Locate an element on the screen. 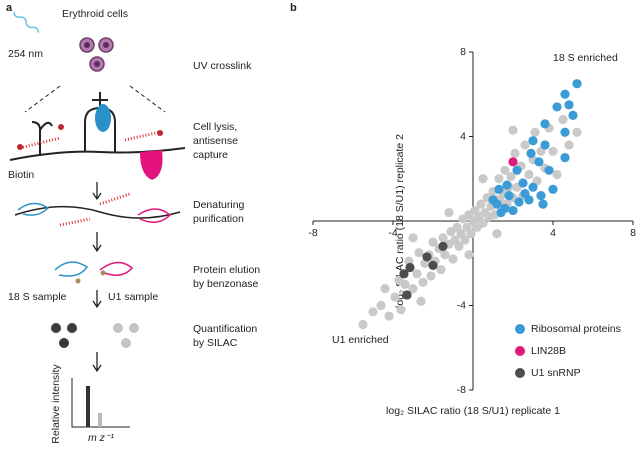  sample-label: U1 sample is located at coordinates (133, 297).